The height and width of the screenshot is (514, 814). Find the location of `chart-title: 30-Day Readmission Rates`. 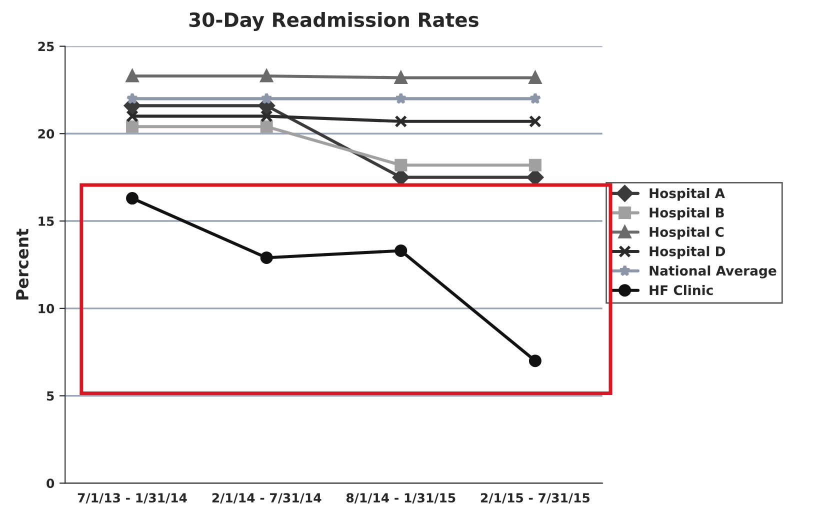

chart-title: 30-Day Readmission Rates is located at coordinates (333, 22).